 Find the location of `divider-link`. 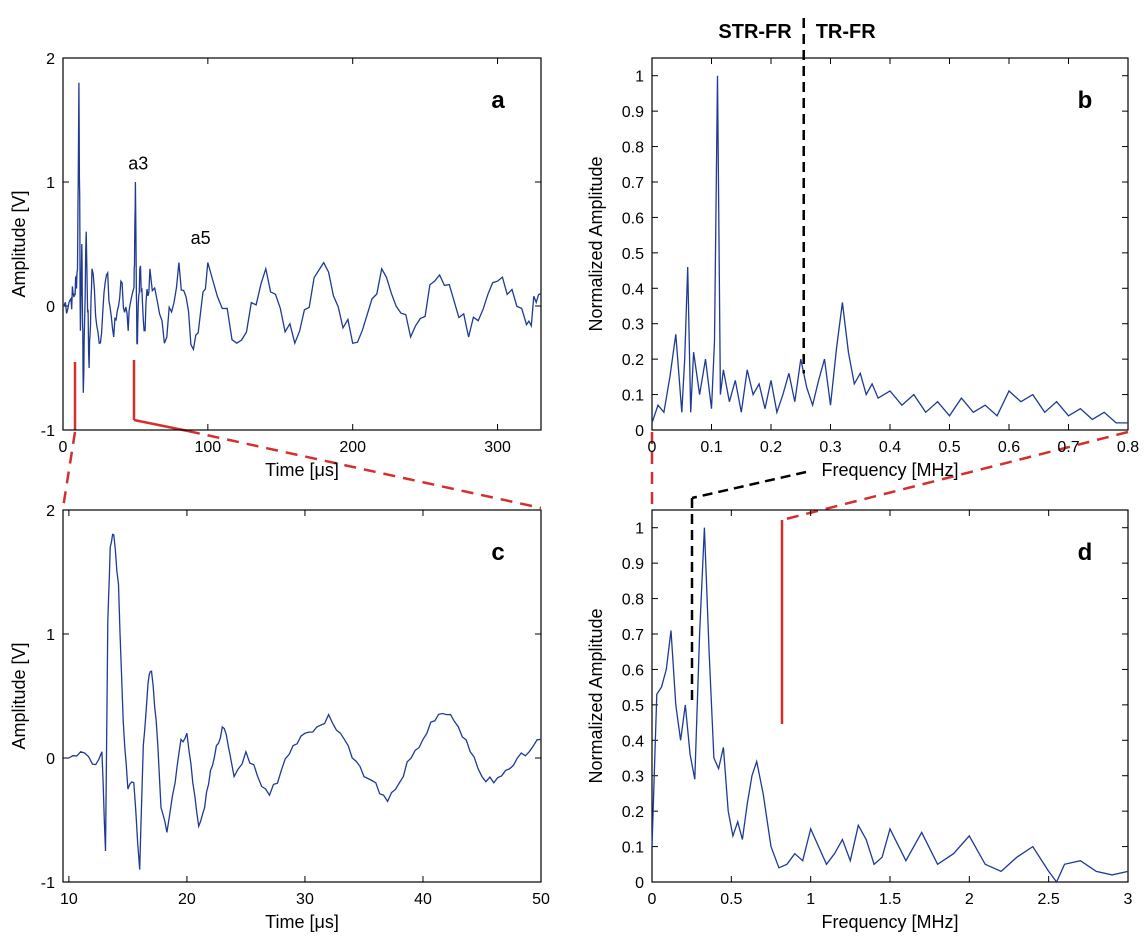

divider-link is located at coordinates (749, 485).